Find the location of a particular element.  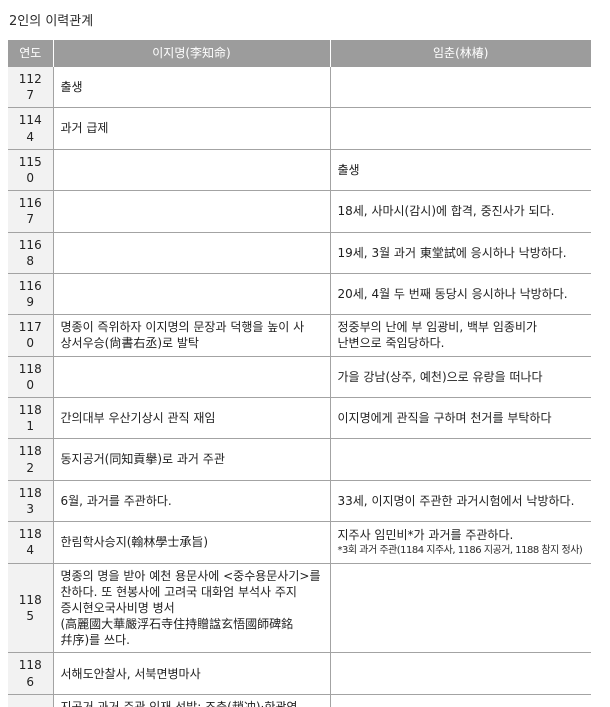

table-row: 1168 19세, 3월 과거 東堂試에 응시하나 낙방하다. is located at coordinates (299, 252).